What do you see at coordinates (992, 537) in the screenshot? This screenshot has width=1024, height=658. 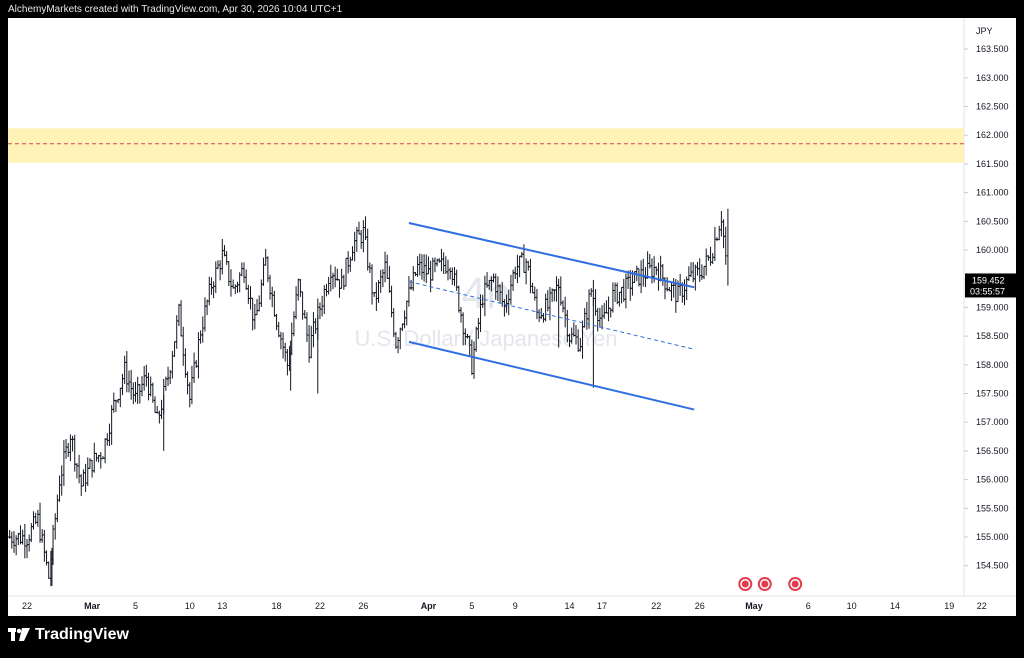 I see `y-tick-label: 155.000` at bounding box center [992, 537].